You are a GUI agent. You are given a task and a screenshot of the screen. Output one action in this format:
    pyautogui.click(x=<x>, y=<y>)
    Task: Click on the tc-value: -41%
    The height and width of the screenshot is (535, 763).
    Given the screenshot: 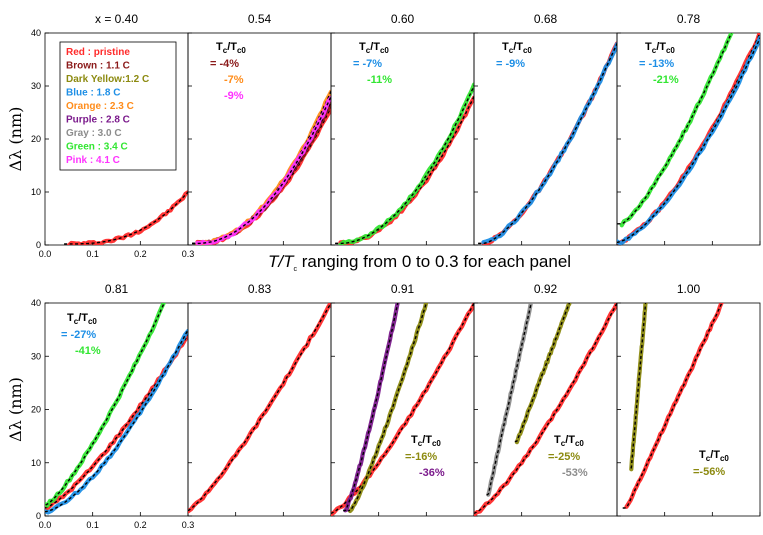 What is the action you would take?
    pyautogui.click(x=88, y=351)
    